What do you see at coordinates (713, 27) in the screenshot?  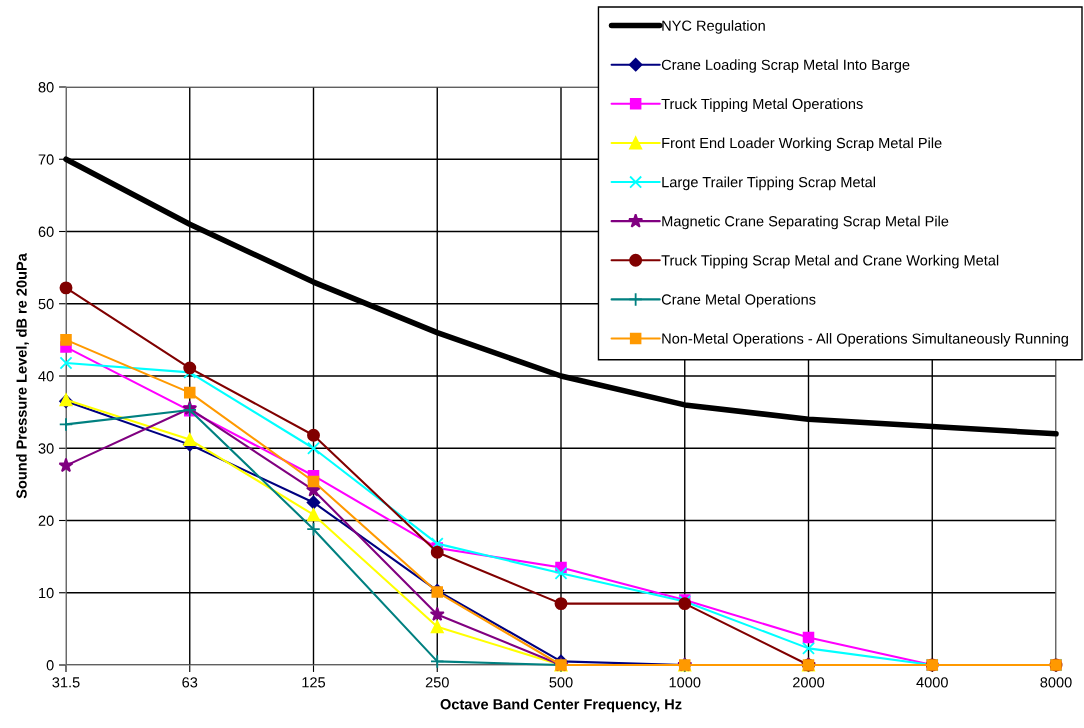 I see `legend-label: NYC Regulation` at bounding box center [713, 27].